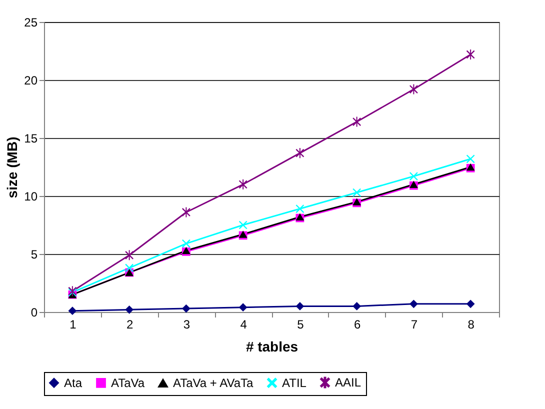 Image resolution: width=545 pixels, height=409 pixels. I want to click on legend-label: ATaVa, so click(128, 383).